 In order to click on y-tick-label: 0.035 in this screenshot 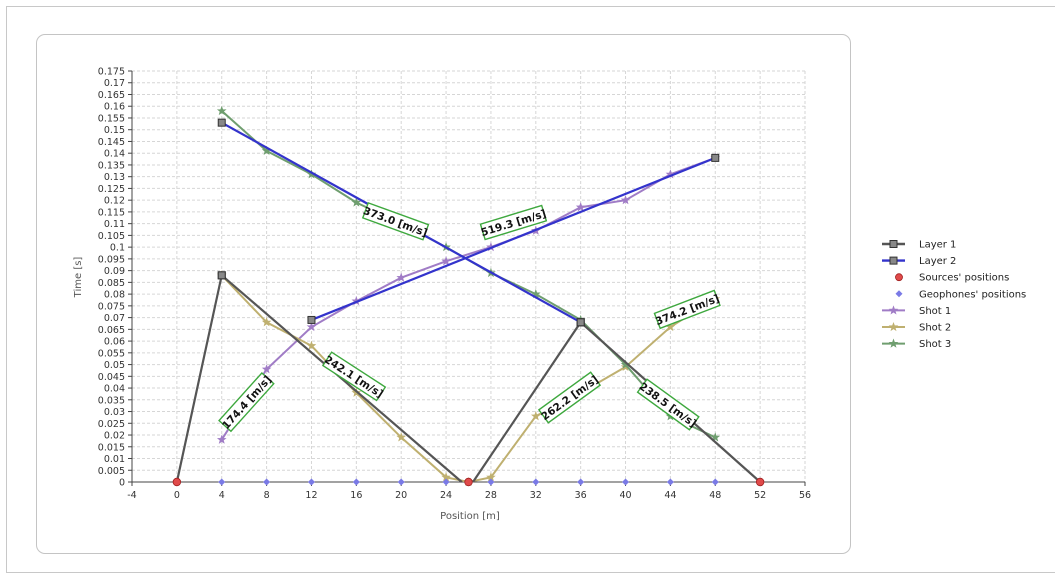, I will do `click(111, 400)`.